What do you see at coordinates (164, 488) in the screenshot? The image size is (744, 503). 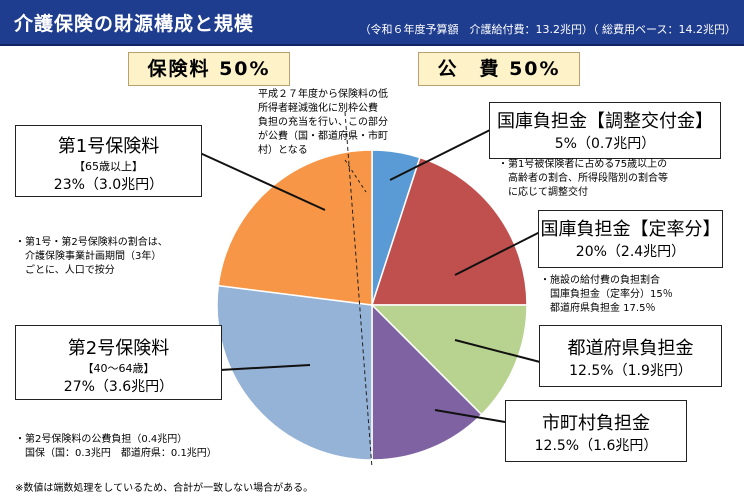 I see `footnote: ※数値は端数処理をしているため、合計が一致しない場合がある。` at bounding box center [164, 488].